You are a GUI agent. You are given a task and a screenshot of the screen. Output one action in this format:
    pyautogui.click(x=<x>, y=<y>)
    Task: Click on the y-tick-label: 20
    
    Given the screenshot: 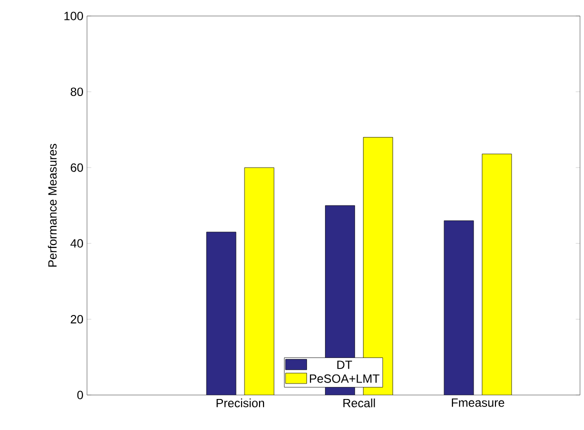 What is the action you would take?
    pyautogui.click(x=77, y=319)
    